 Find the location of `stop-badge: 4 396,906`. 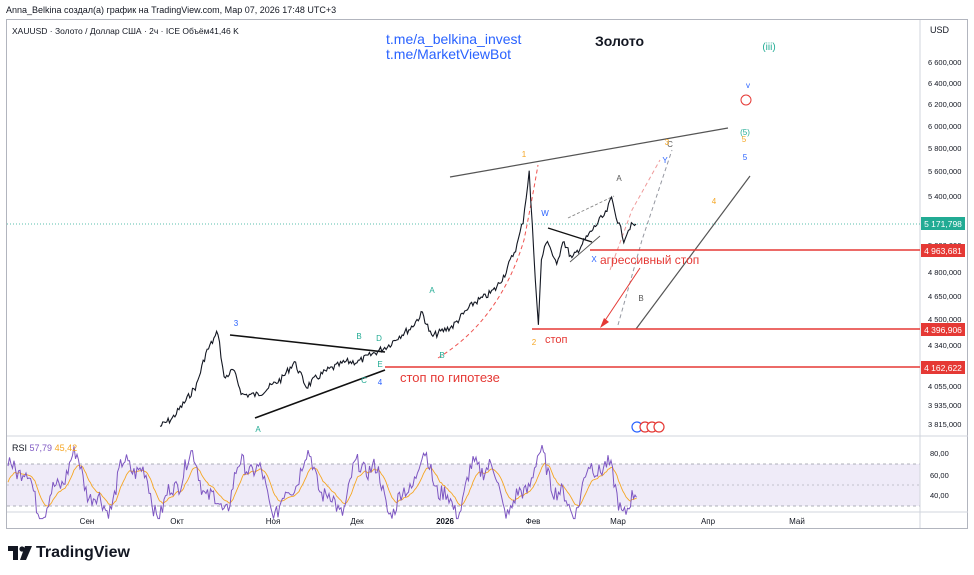

stop-badge: 4 396,906 is located at coordinates (943, 329).